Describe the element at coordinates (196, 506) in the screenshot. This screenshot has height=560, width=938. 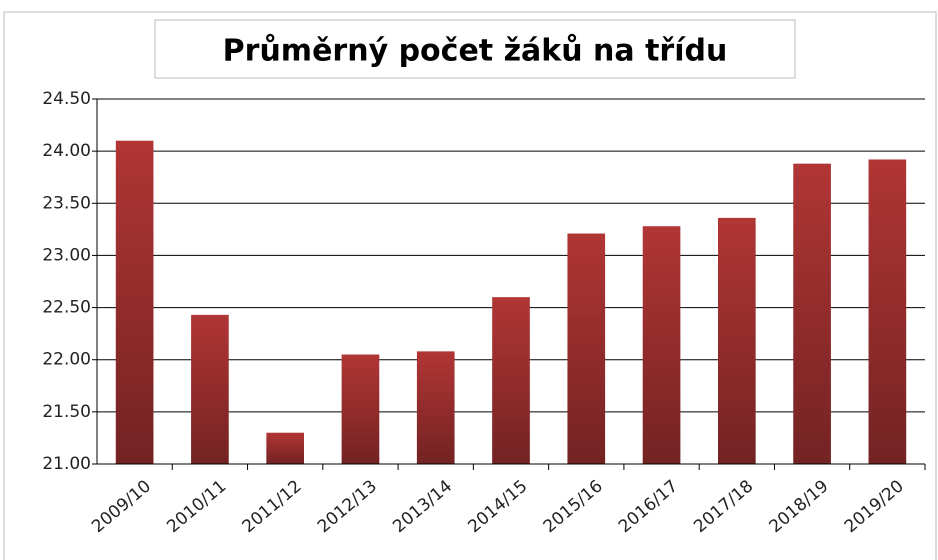
I see `x-tick-label: 2010/11` at that location.